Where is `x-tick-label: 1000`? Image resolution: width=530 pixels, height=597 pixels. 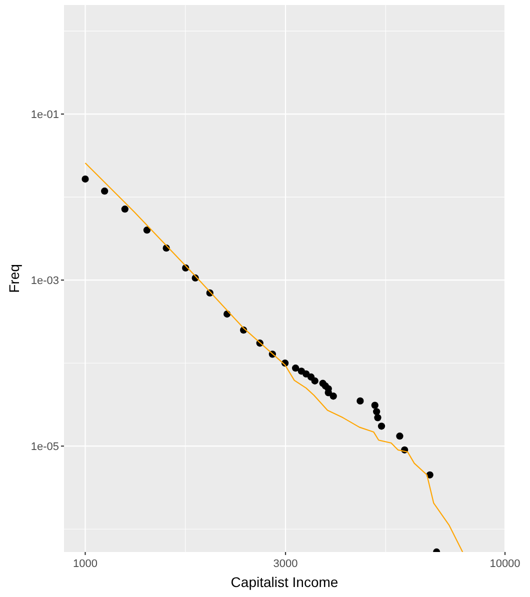
x-tick-label: 1000 is located at coordinates (85, 564).